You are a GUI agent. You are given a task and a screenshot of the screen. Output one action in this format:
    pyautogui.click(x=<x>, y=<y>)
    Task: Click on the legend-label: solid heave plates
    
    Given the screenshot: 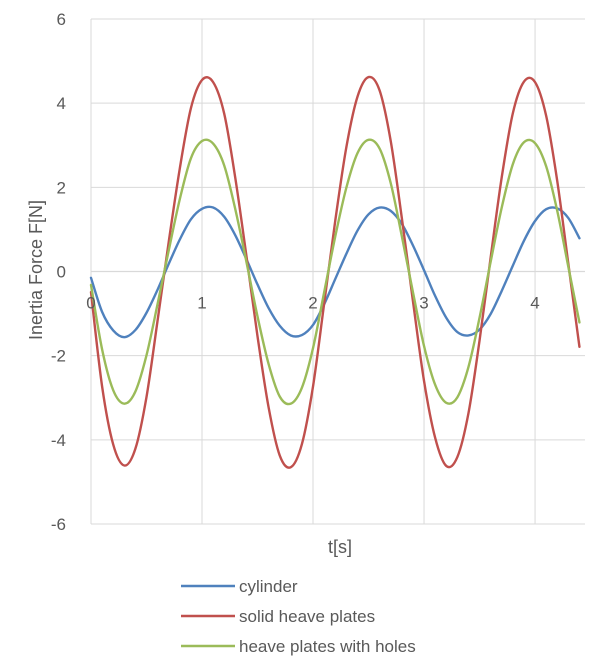 What is the action you would take?
    pyautogui.click(x=307, y=616)
    